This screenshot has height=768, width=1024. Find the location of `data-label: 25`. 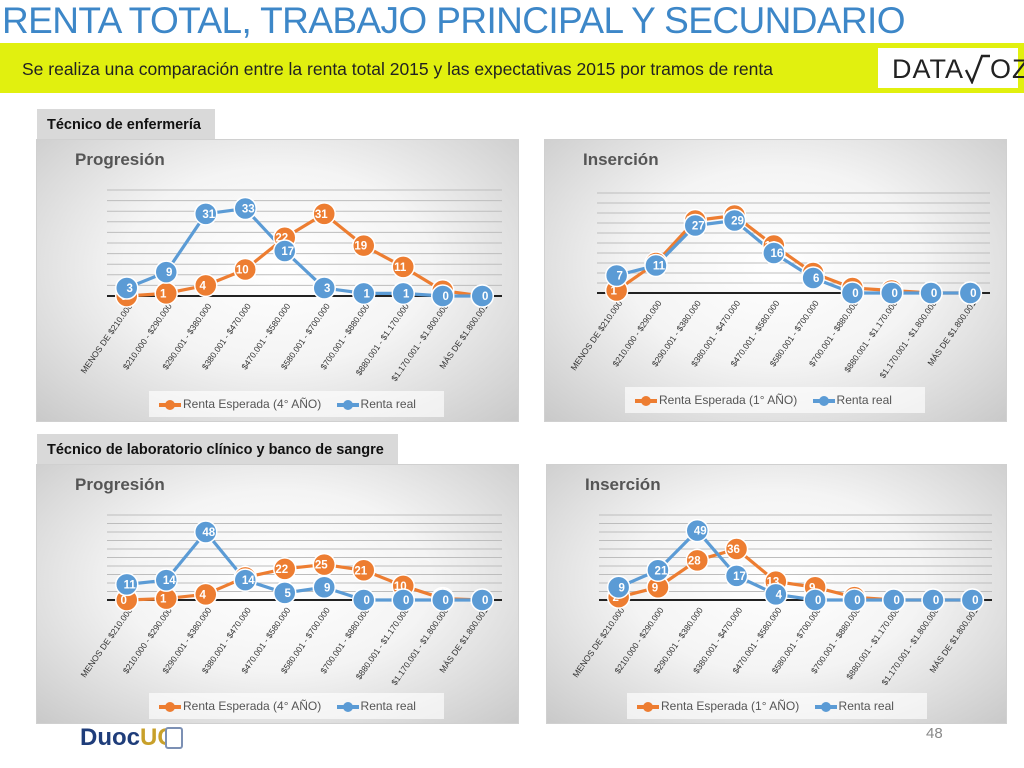

data-label: 25 is located at coordinates (321, 566).